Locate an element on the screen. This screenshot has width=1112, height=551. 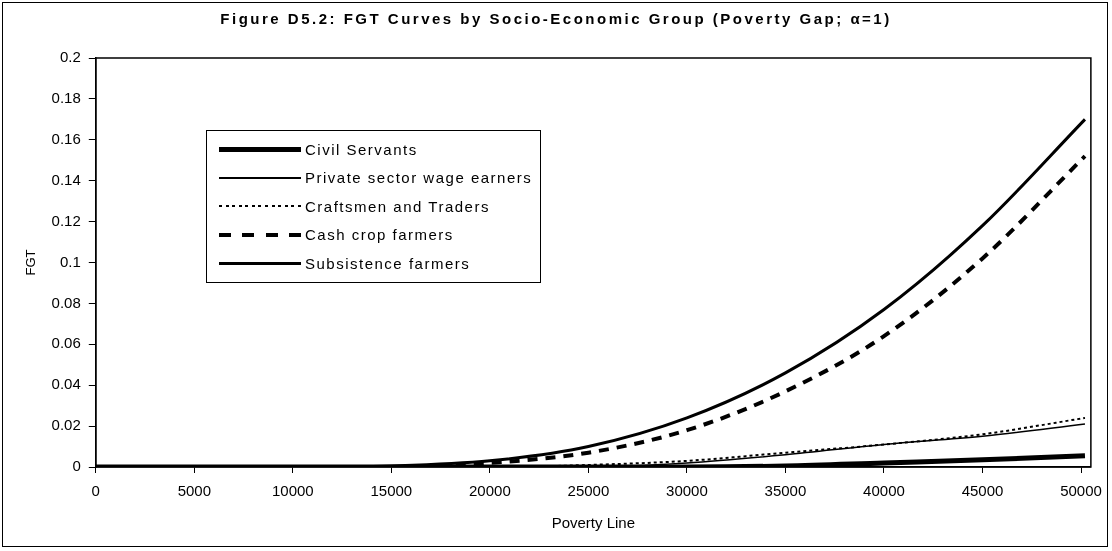
y-tick-label: 0.02 is located at coordinates (66, 425).